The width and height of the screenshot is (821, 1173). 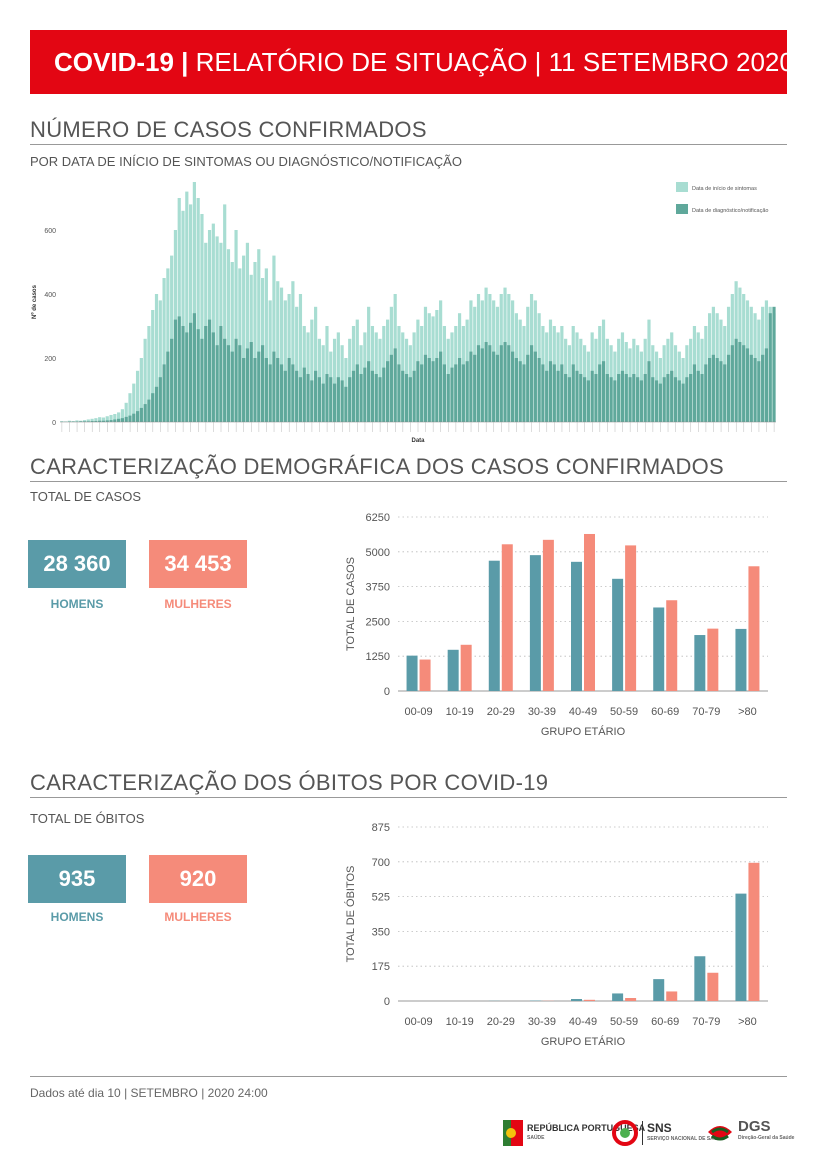 I want to click on logo-name: SNS, so click(x=659, y=1127).